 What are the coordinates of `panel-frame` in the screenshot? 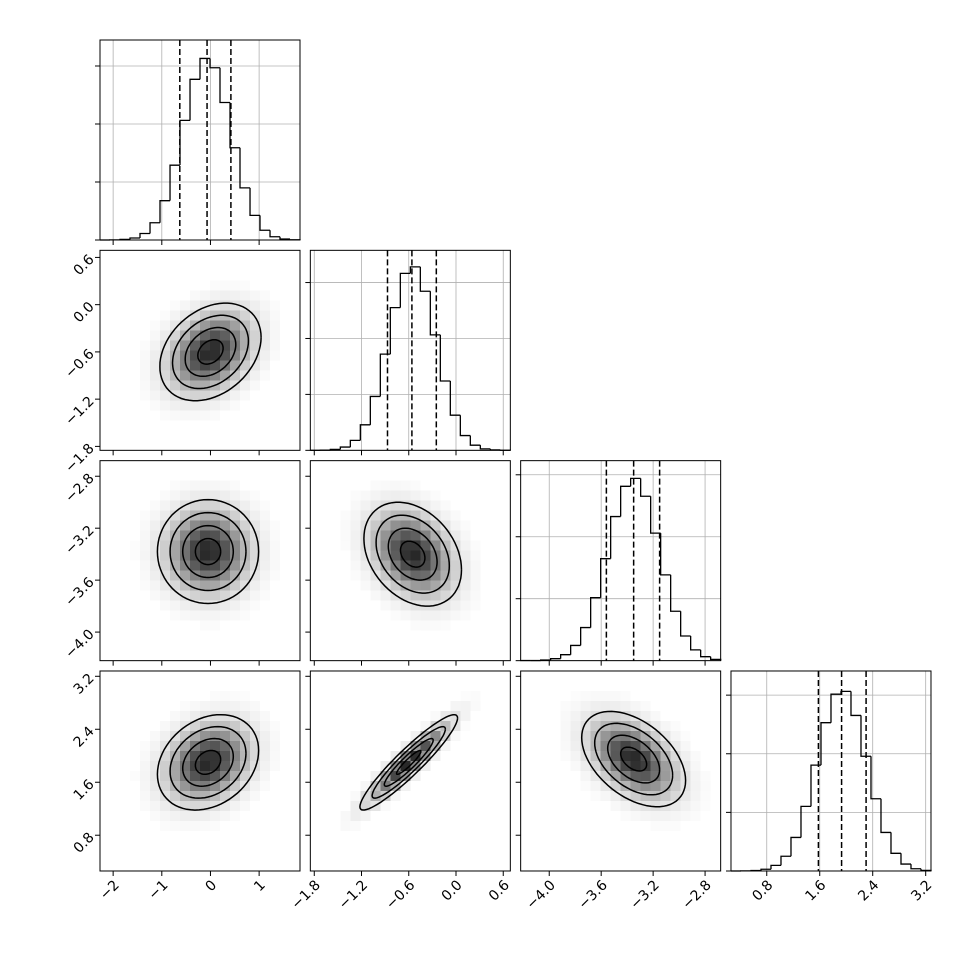 It's located at (200, 561).